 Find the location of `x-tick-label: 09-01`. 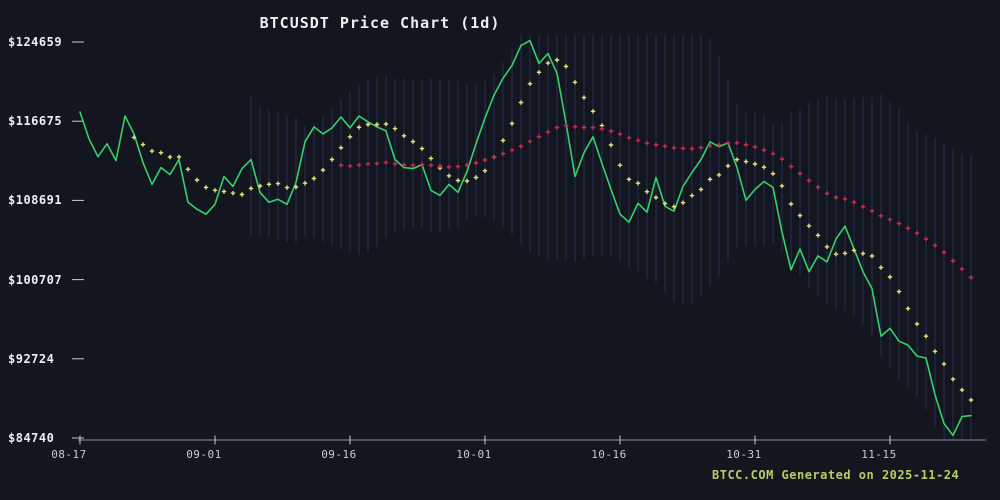

x-tick-label: 09-01 is located at coordinates (204, 454).